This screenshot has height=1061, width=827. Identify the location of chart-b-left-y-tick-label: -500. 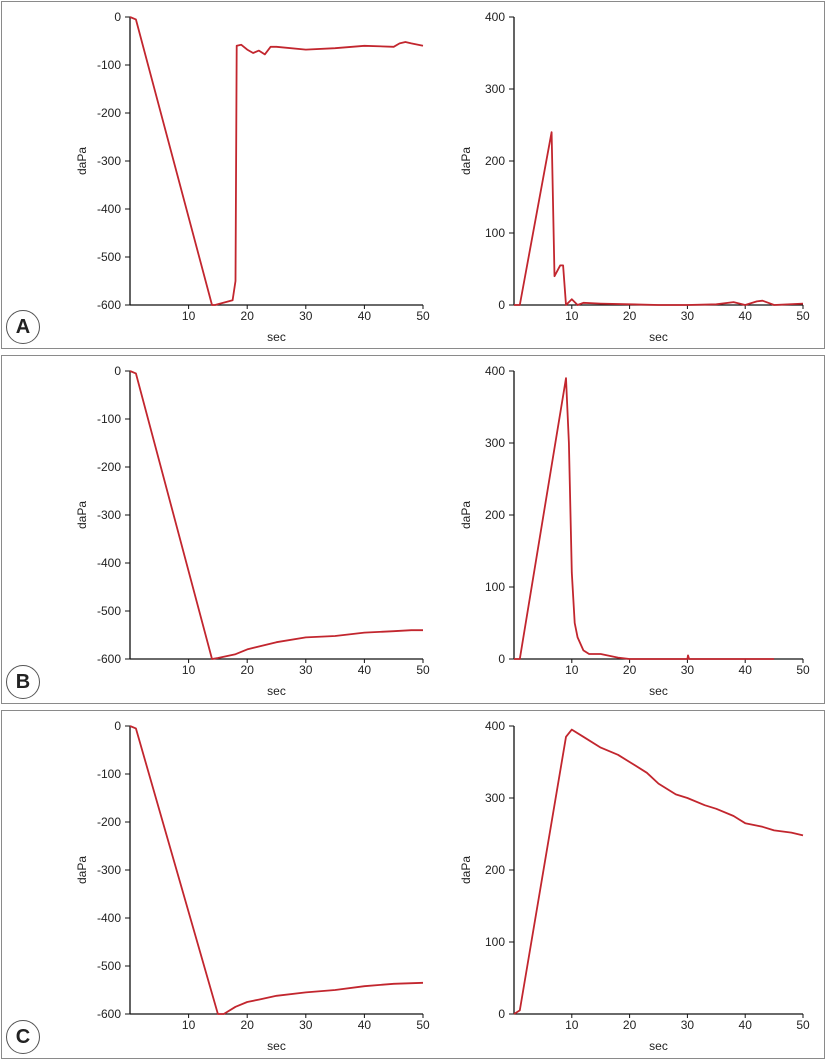
(109, 611).